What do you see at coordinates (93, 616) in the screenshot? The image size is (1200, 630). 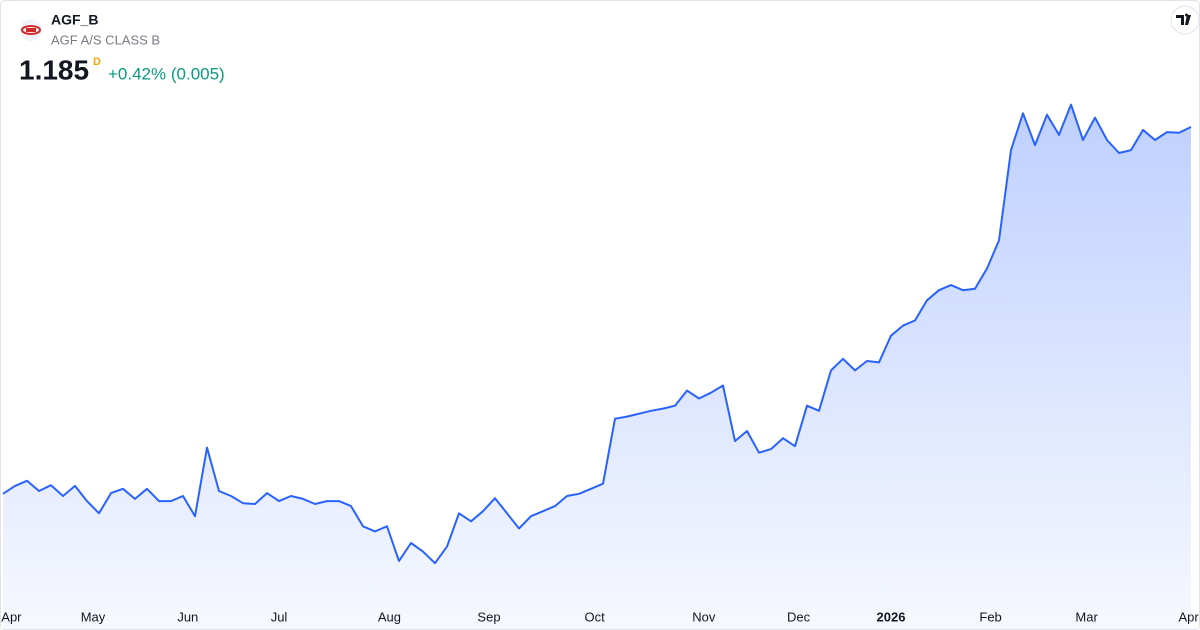 I see `x-tick-label: May` at bounding box center [93, 616].